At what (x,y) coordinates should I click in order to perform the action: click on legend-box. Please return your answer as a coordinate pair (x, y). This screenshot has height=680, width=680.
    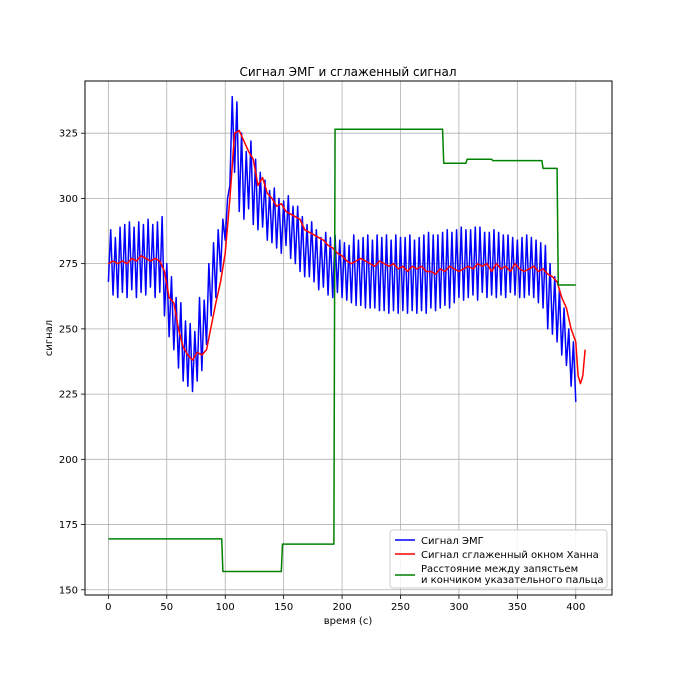
    Looking at the image, I should click on (498, 559).